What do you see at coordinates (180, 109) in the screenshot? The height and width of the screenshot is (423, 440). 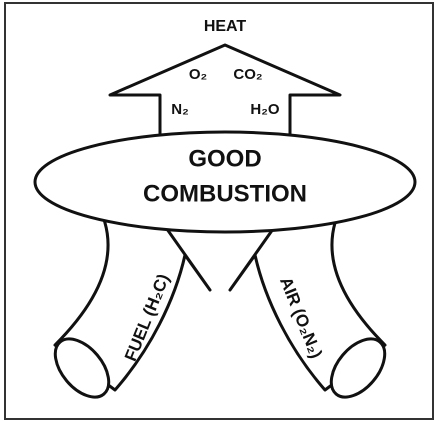 I see `product-label: N₂` at bounding box center [180, 109].